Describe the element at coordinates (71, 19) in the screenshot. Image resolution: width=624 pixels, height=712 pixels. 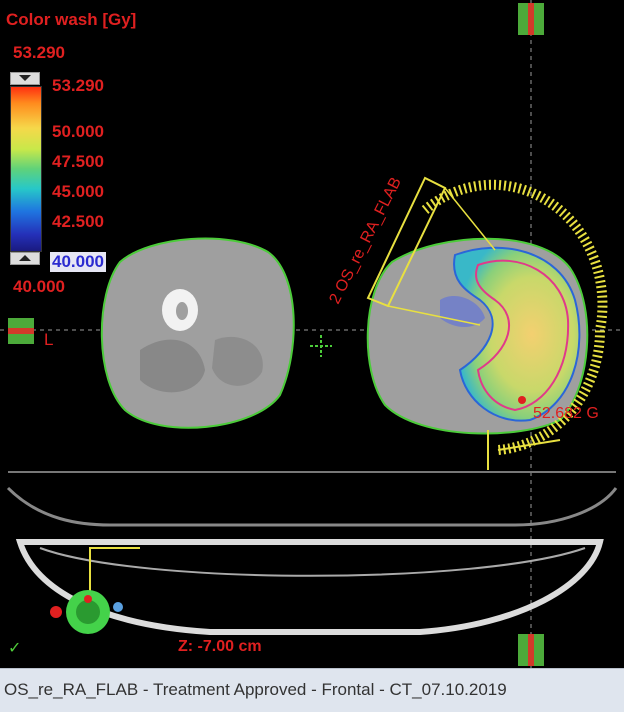
I see `legend-title: Color wash [Gy]` at that location.